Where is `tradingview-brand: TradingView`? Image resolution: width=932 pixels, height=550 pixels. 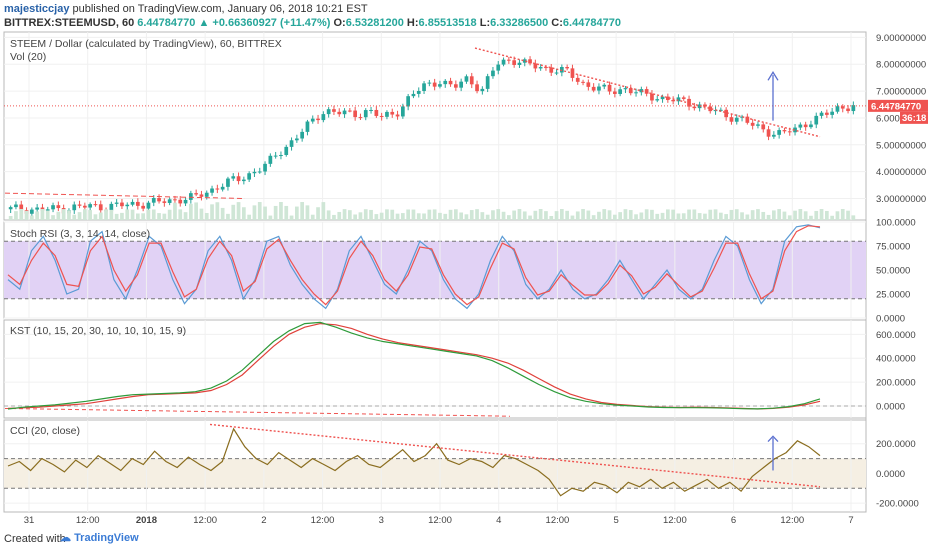
tradingview-brand: TradingView is located at coordinates (106, 538).